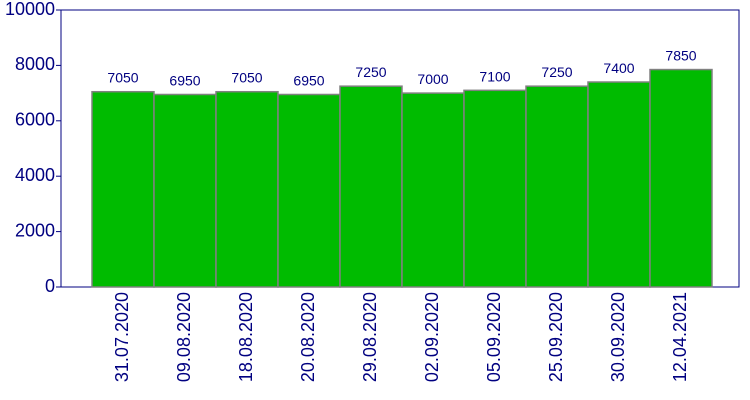 This screenshot has width=750, height=400. What do you see at coordinates (618, 337) in the screenshot?
I see `x-tick-label: 30.09.2020` at bounding box center [618, 337].